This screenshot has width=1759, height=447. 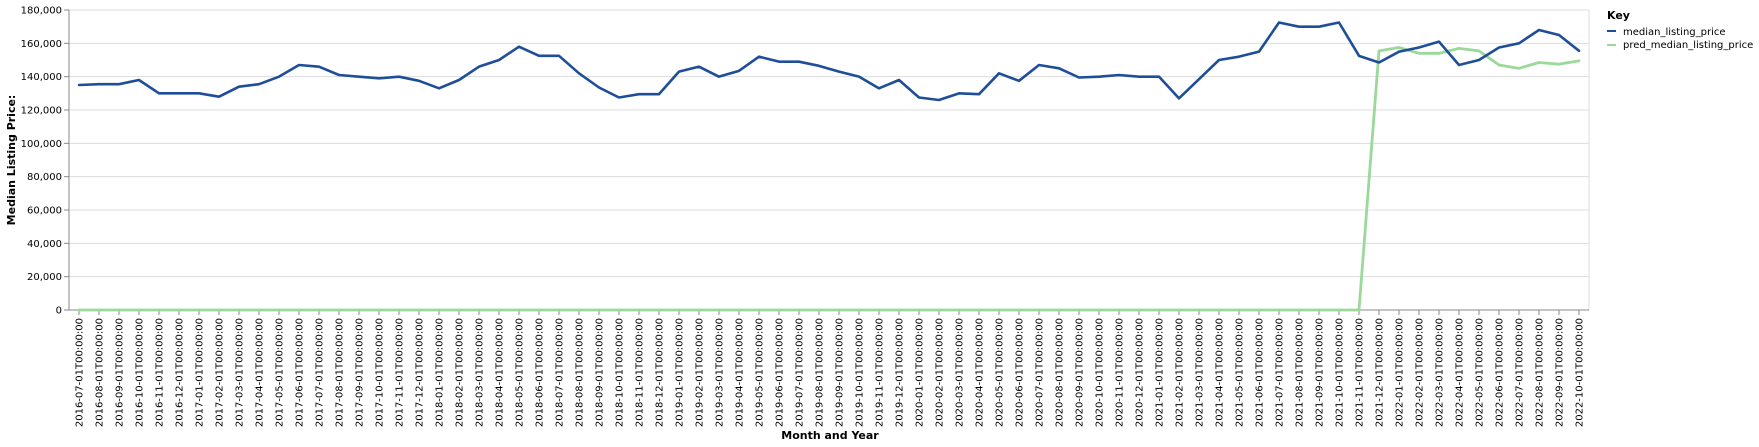 I want to click on x-tick-label: 2020-10-01T00:00:00, so click(x=1100, y=372).